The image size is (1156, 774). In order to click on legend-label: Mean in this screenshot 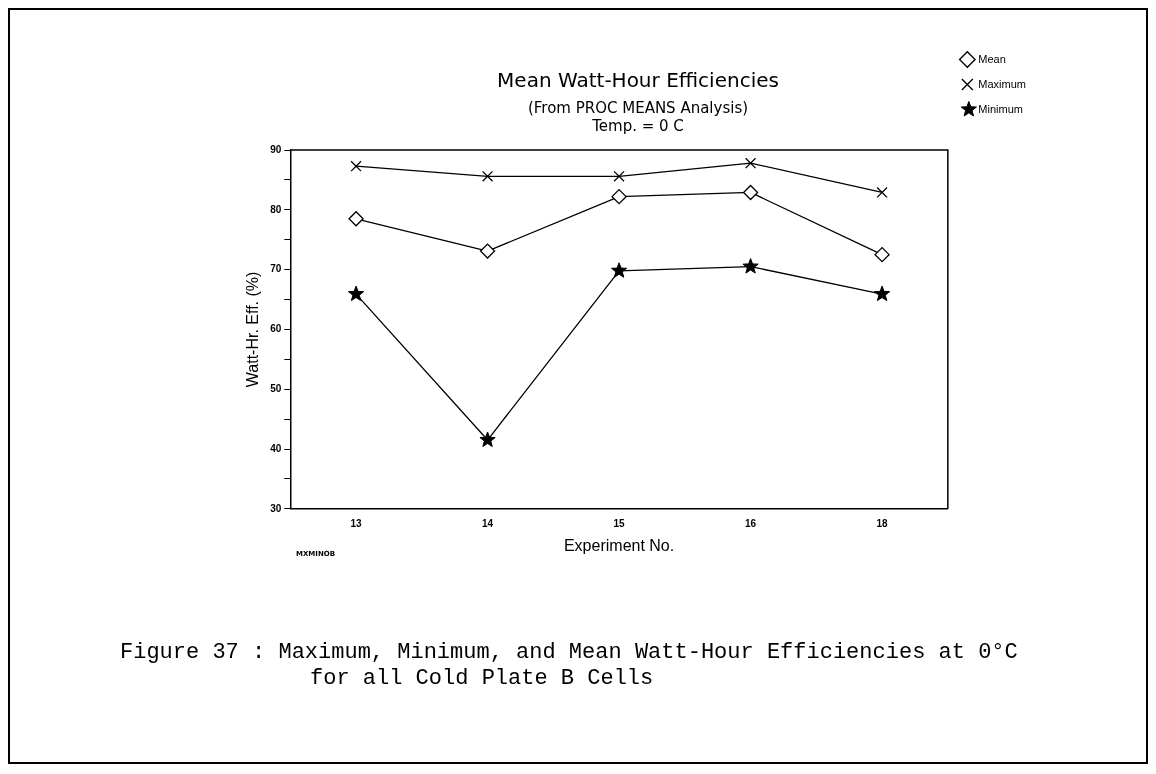, I will do `click(992, 58)`.